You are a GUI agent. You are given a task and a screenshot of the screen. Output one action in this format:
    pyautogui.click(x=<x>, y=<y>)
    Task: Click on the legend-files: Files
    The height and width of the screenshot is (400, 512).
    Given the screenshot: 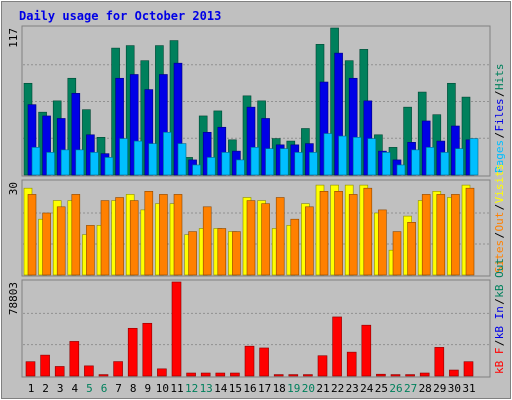 What is the action you would take?
    pyautogui.click(x=499, y=114)
    